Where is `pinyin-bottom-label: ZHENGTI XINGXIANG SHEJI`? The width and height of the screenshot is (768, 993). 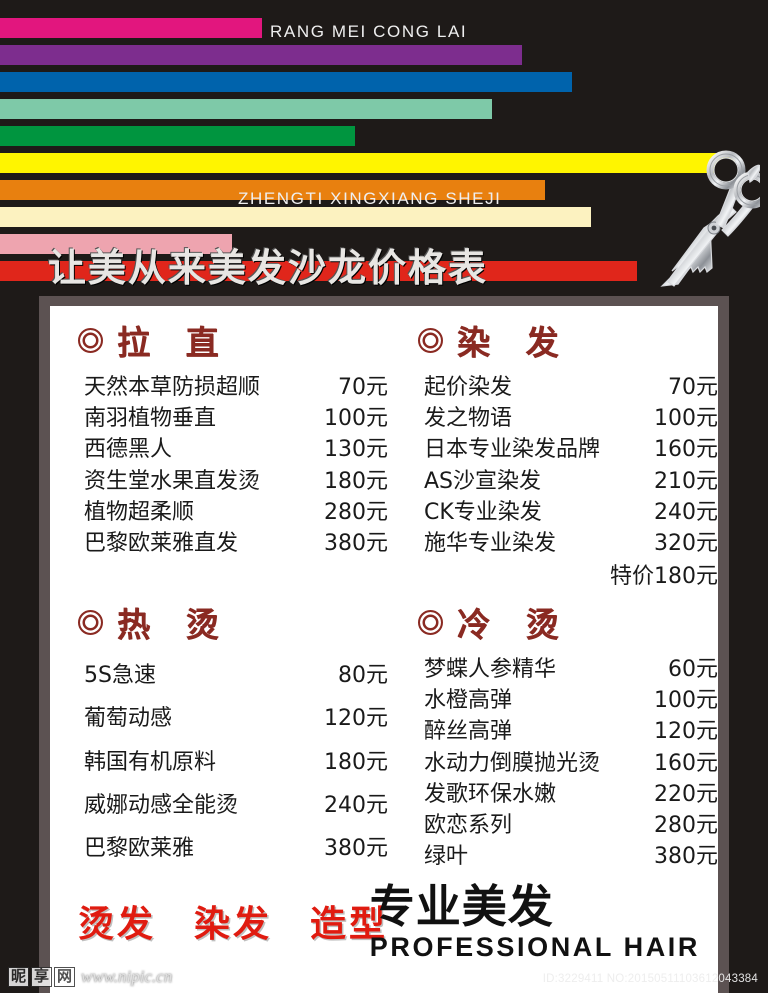 pinyin-bottom-label: ZHENGTI XINGXIANG SHEJI is located at coordinates (370, 198).